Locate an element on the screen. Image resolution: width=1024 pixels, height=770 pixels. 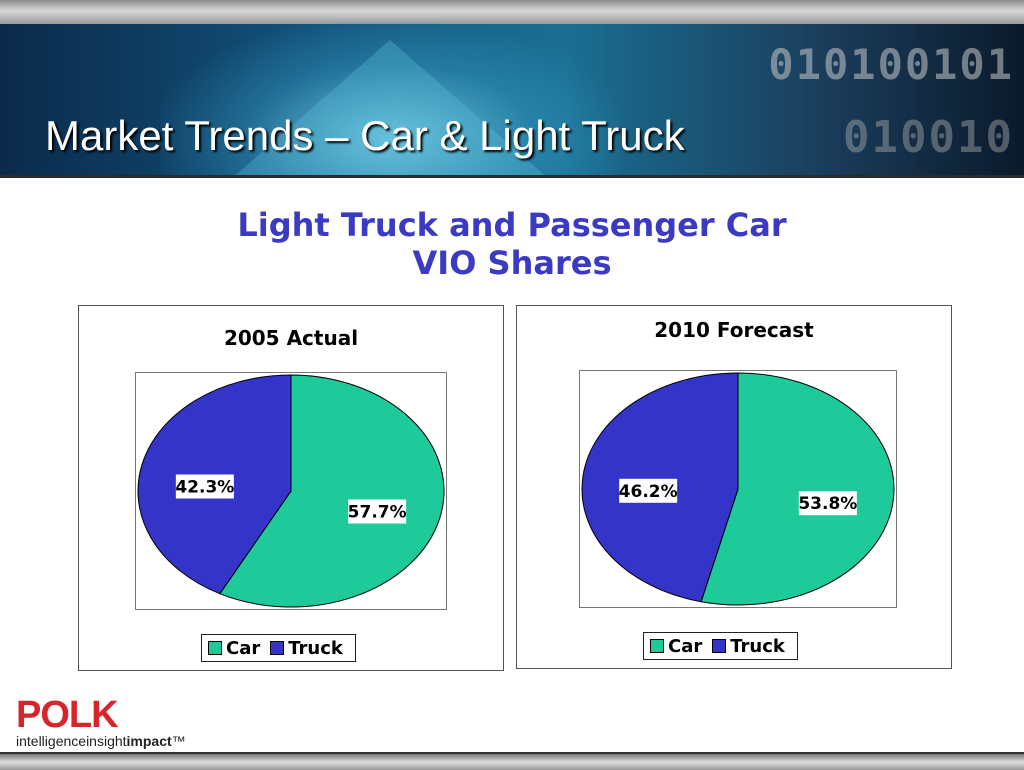
plot-area: 57.7% 42.3% is located at coordinates (291, 491).